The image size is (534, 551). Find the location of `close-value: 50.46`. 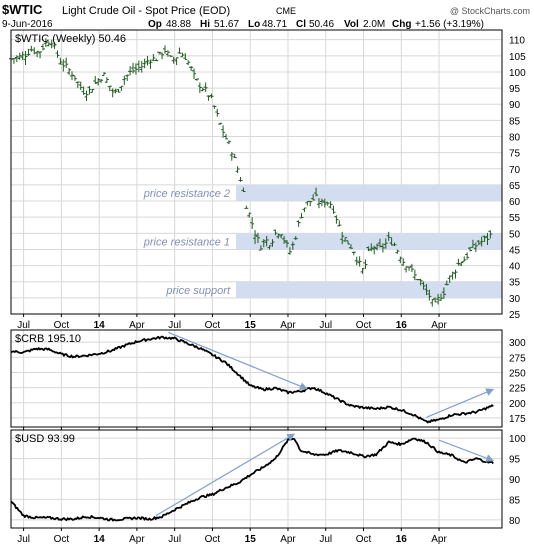

close-value: 50.46 is located at coordinates (321, 24).